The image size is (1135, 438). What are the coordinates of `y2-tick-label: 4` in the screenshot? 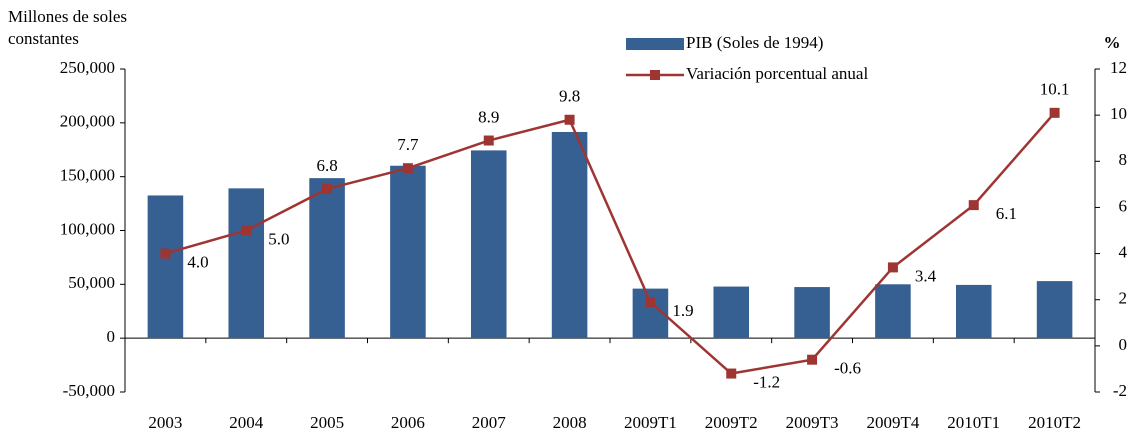 It's located at (1123, 251).